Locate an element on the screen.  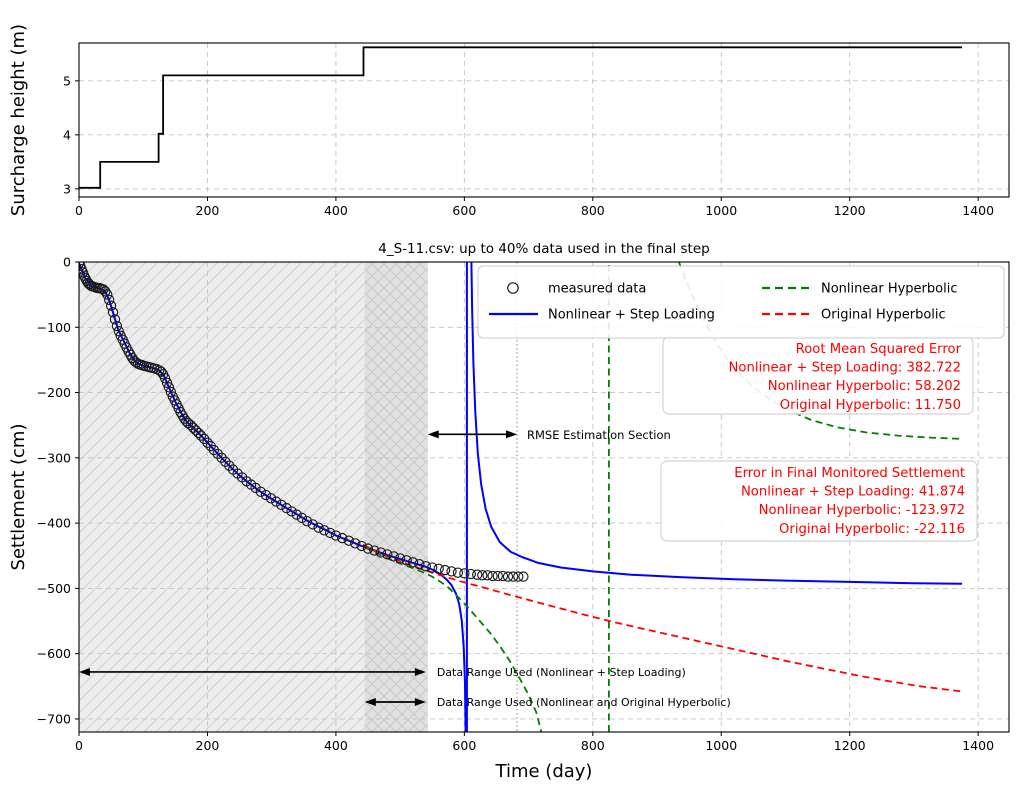
x-tick-label: 400 is located at coordinates (336, 210).